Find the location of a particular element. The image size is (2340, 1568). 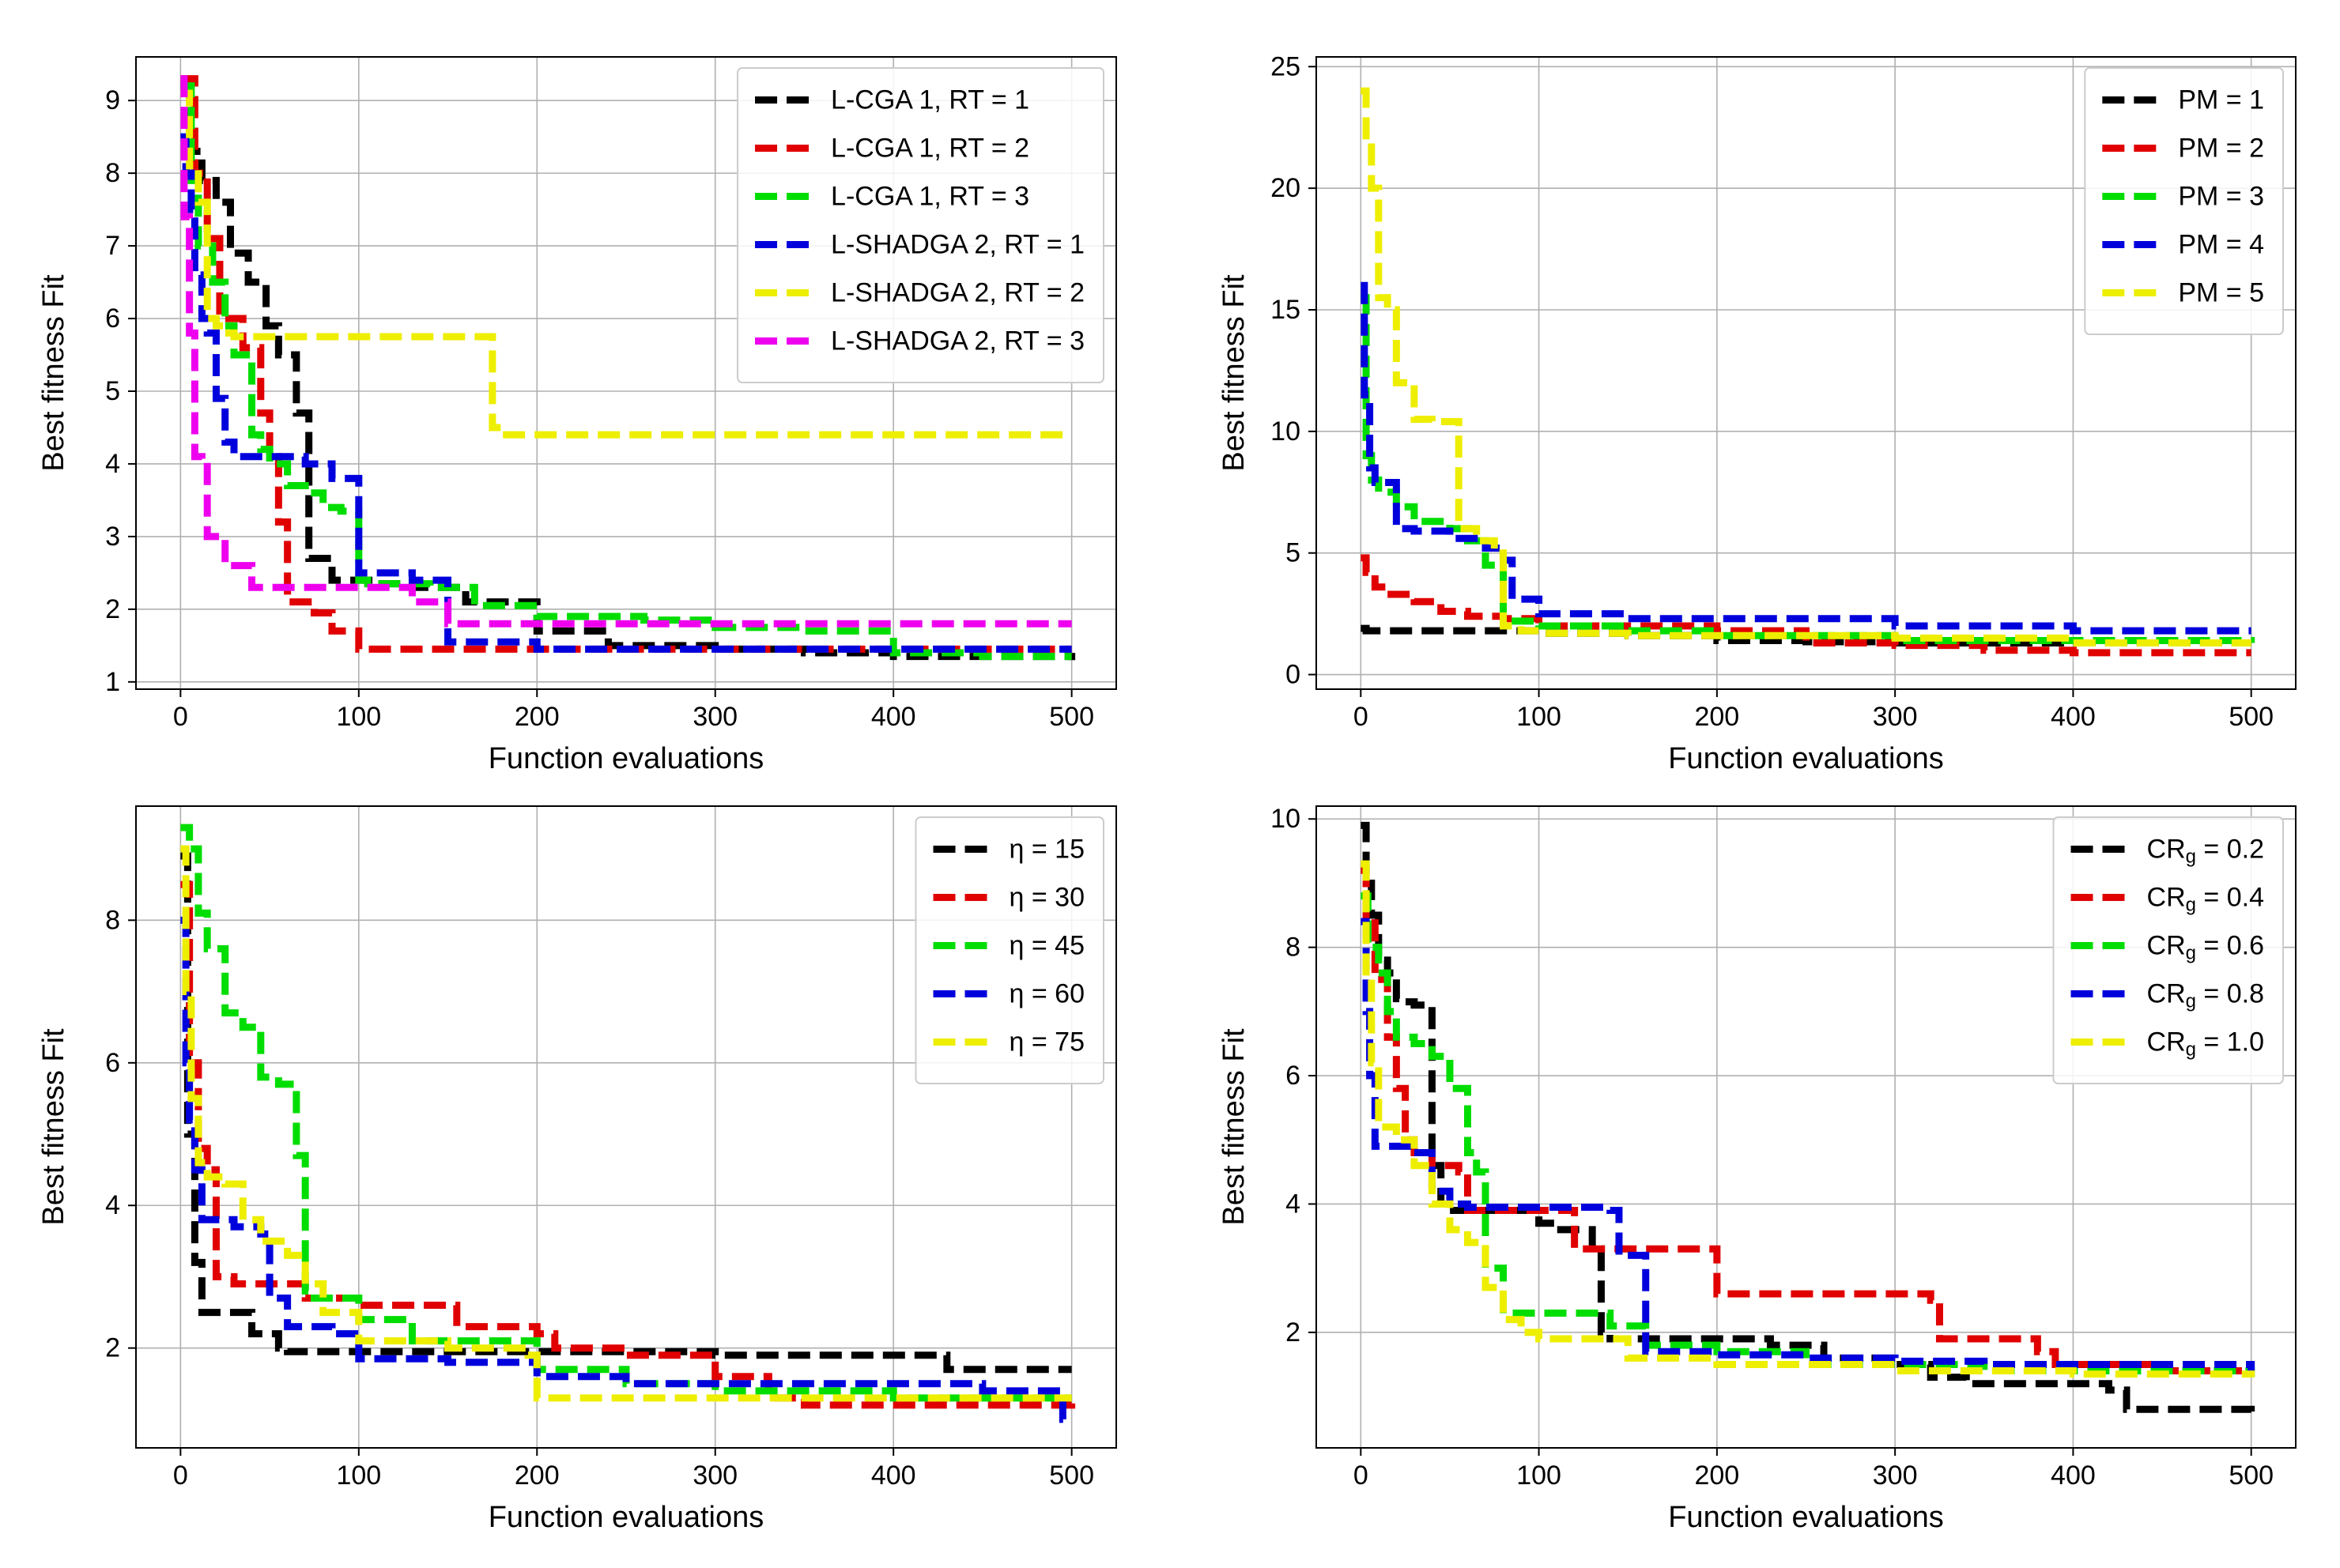

y-tick-label: 7 is located at coordinates (112, 246).